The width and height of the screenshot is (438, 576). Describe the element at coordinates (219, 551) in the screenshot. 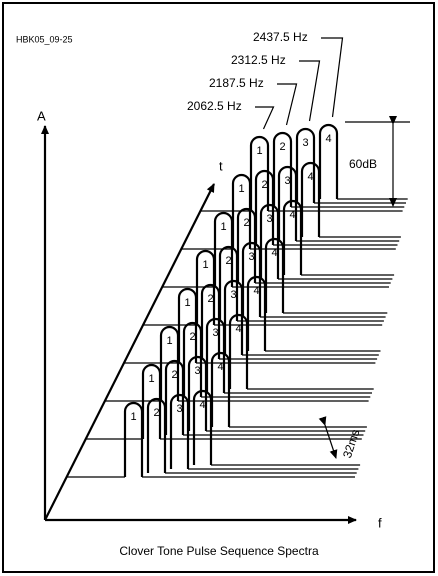

I see `caption: Clover Tone Pulse Sequence Spectra` at that location.